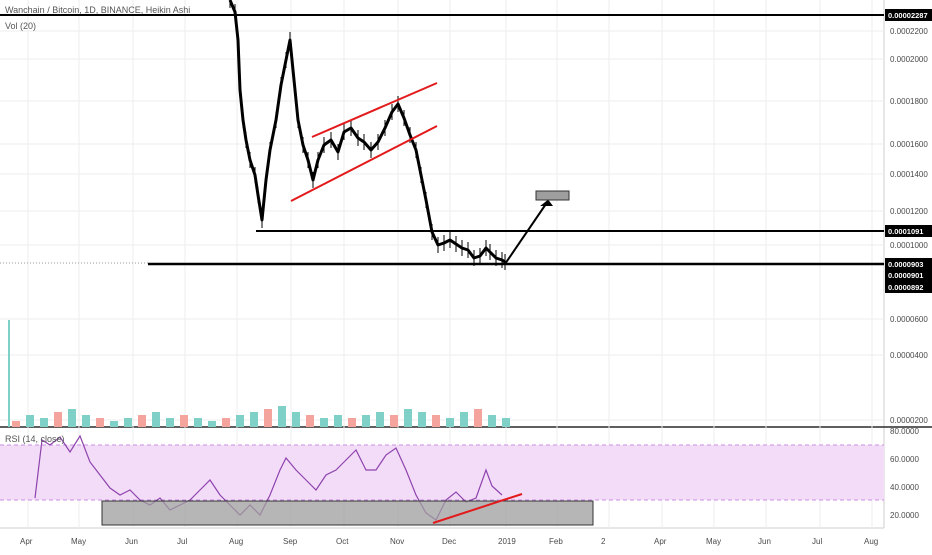 Image resolution: width=932 pixels, height=555 pixels. What do you see at coordinates (397, 541) in the screenshot?
I see `time-tick-label: Nov` at bounding box center [397, 541].